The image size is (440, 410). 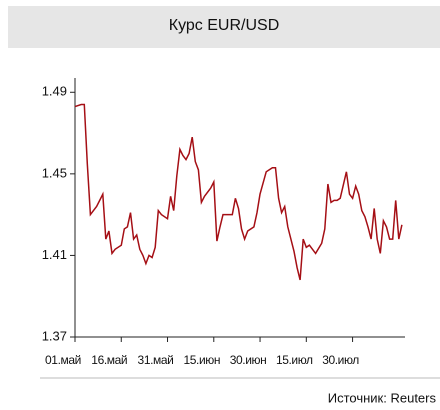 What do you see at coordinates (63, 360) in the screenshot?
I see `x-tick-label: 01.май` at bounding box center [63, 360].